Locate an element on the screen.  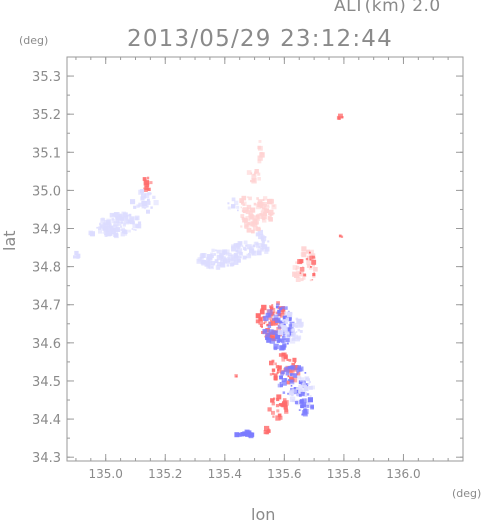
y-tick-label: 35.3 is located at coordinates (46, 77).